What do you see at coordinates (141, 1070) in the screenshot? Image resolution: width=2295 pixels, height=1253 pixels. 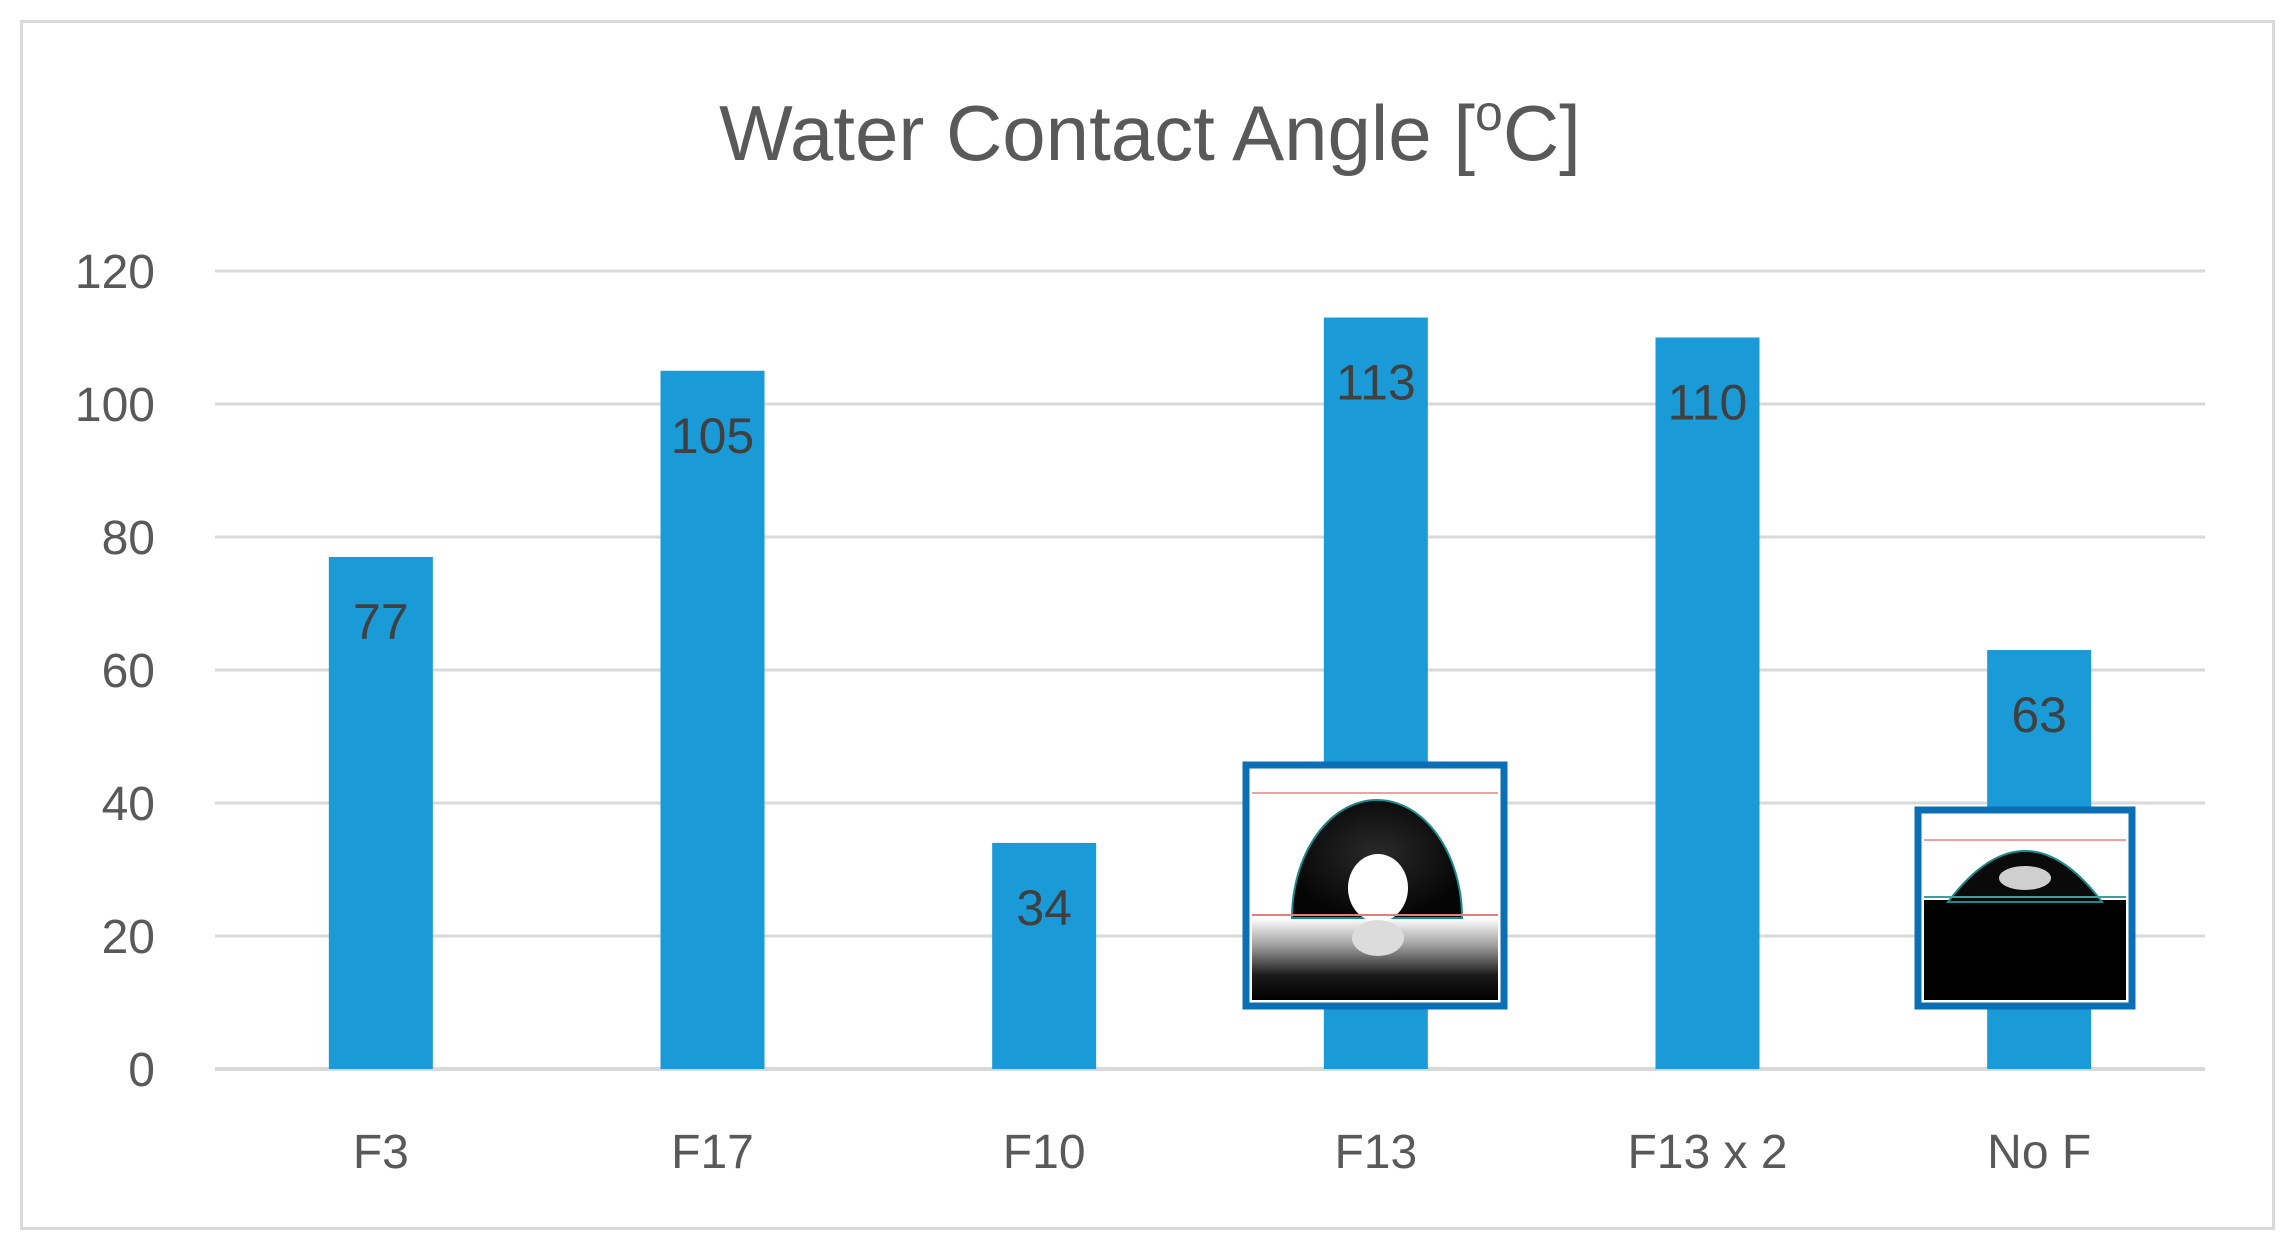 I see `y-tick-label: 0` at bounding box center [141, 1070].